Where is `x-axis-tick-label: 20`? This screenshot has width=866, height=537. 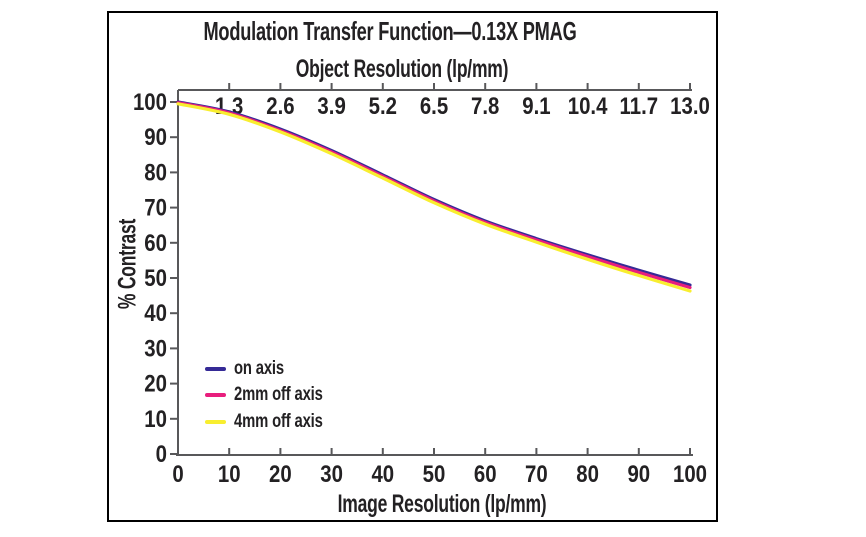 x-axis-tick-label: 20 is located at coordinates (280, 473).